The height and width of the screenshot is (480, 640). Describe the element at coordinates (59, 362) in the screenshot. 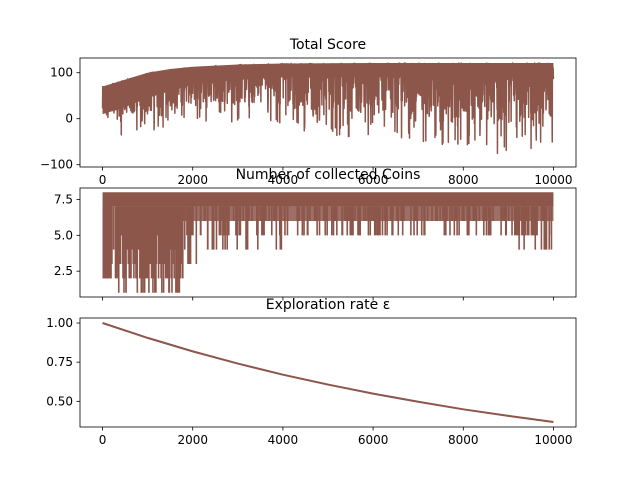

I see `y-tick-label: 0.75` at that location.